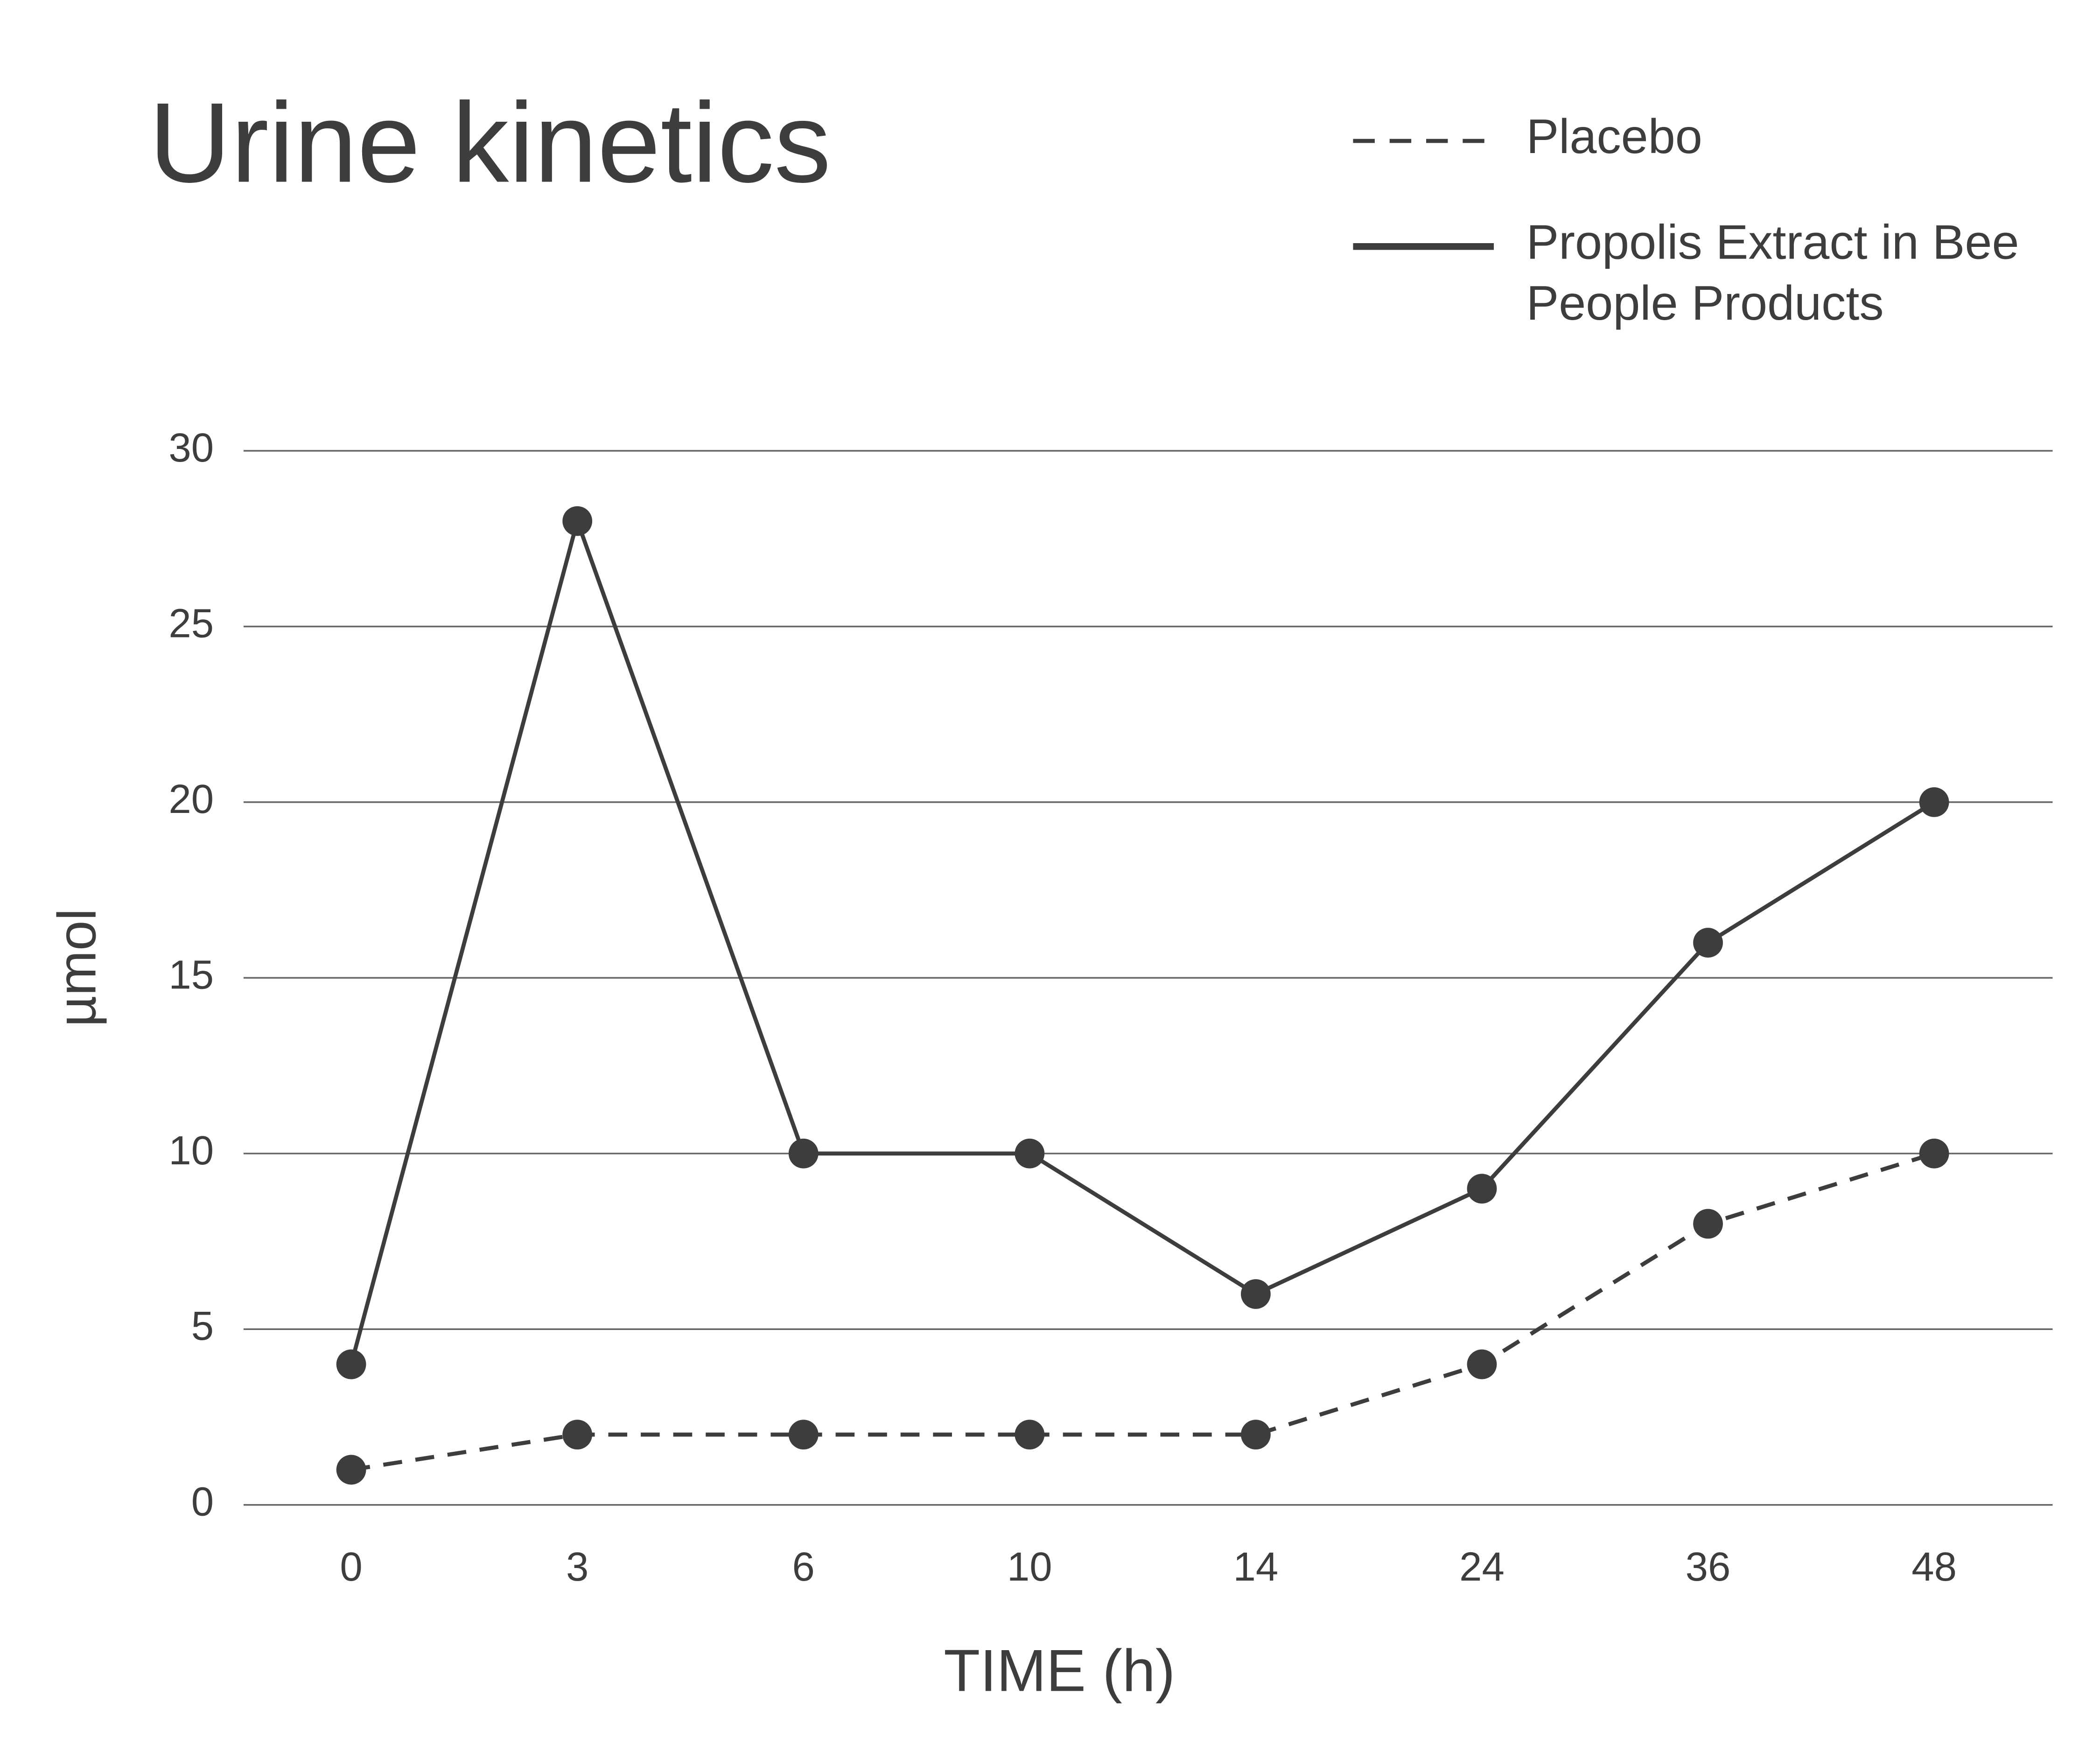  What do you see at coordinates (1029, 1566) in the screenshot?
I see `x-tick-label: 10` at bounding box center [1029, 1566].